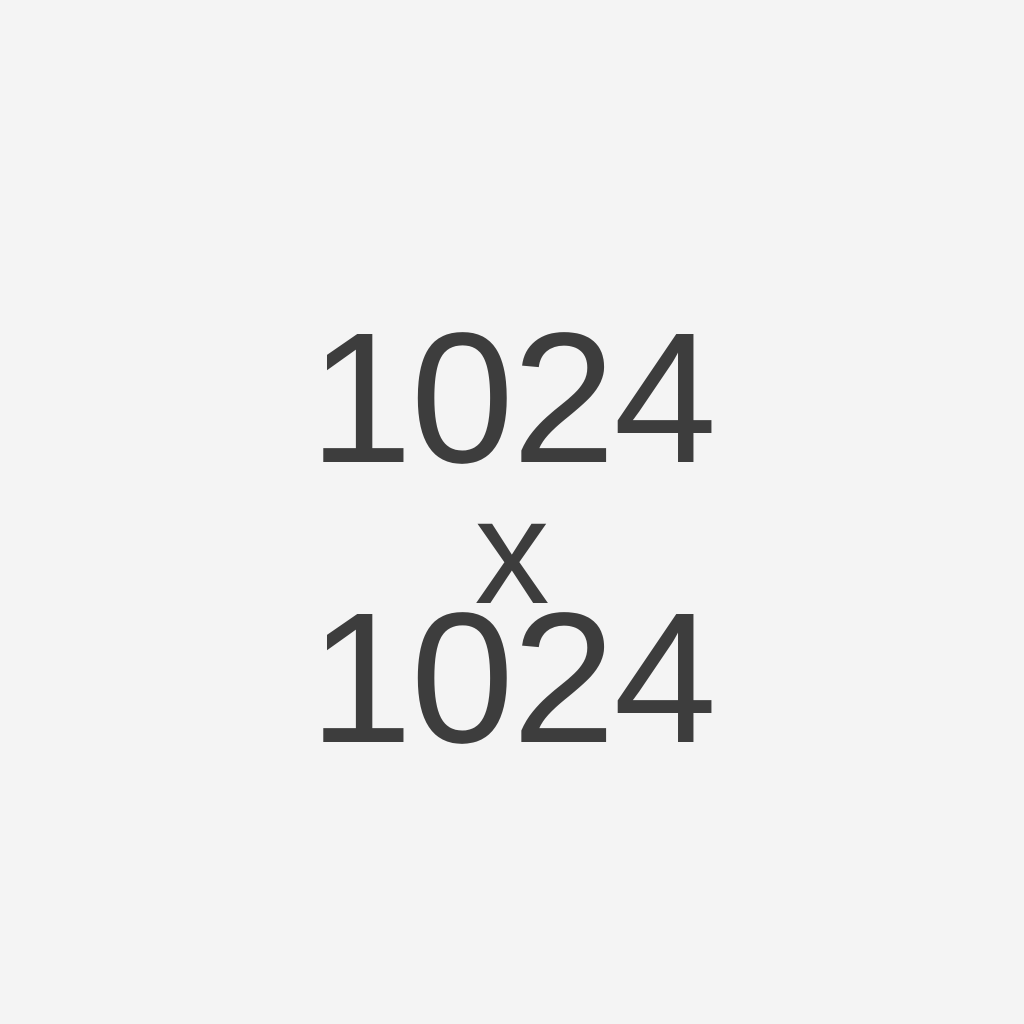  Describe the element at coordinates (513, 678) in the screenshot. I see `height-label: 1024` at that location.